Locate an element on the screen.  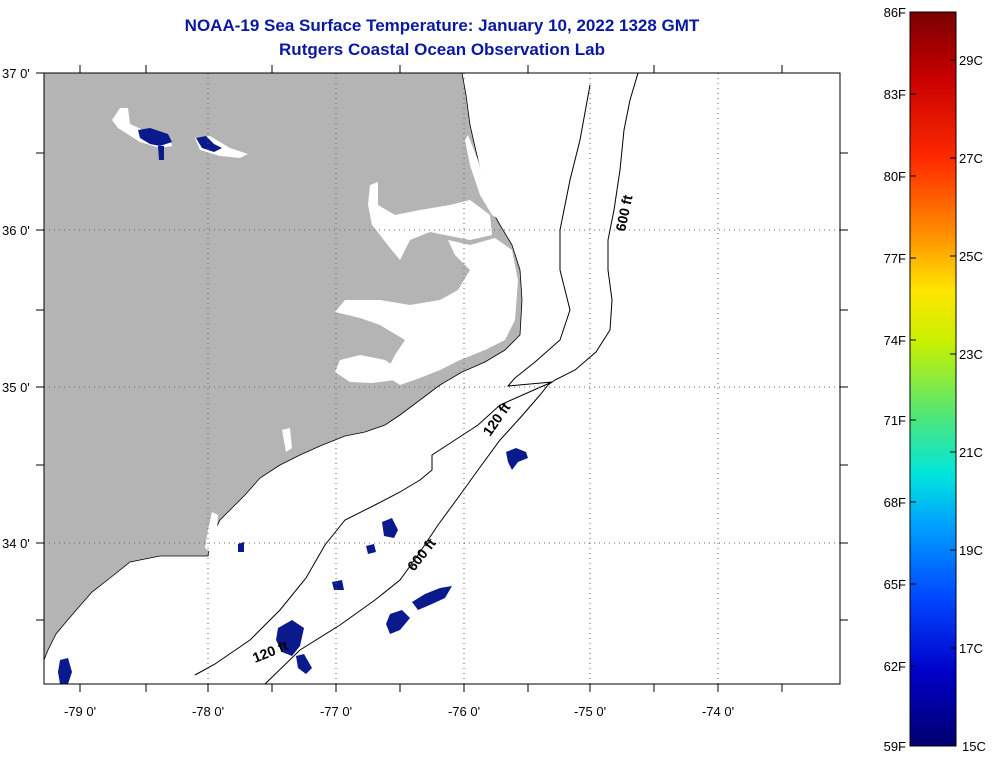
colorbar-label-83f: 83F is located at coordinates (895, 94).